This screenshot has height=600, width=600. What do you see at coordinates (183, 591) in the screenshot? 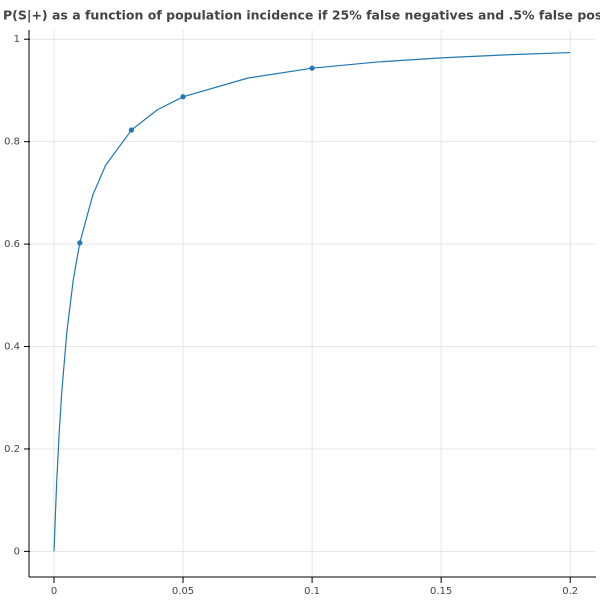
I see `x-tick-label: 0.05` at bounding box center [183, 591].